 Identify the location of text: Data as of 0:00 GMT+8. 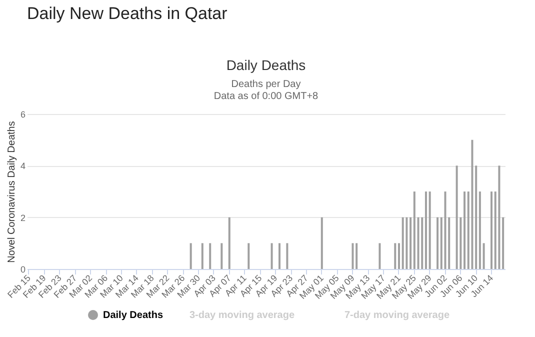
(266, 96).